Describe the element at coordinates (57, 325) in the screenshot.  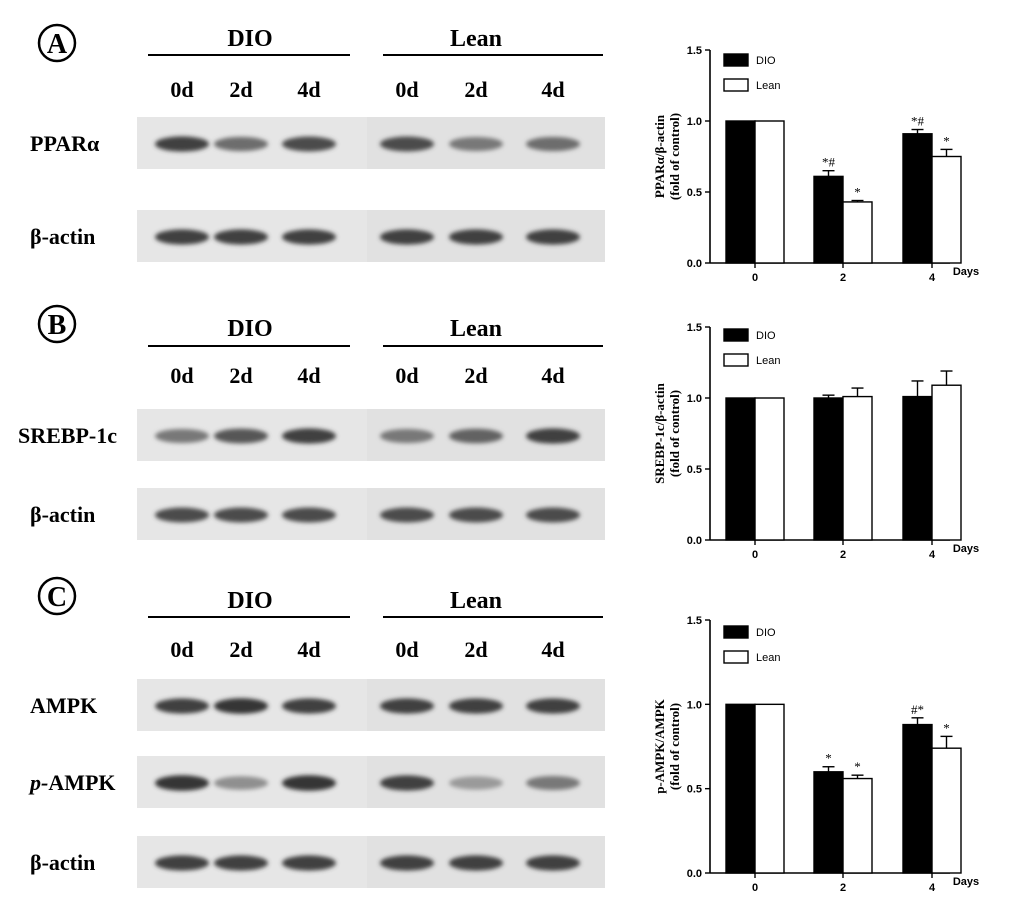
I see `panel-letter: B` at that location.